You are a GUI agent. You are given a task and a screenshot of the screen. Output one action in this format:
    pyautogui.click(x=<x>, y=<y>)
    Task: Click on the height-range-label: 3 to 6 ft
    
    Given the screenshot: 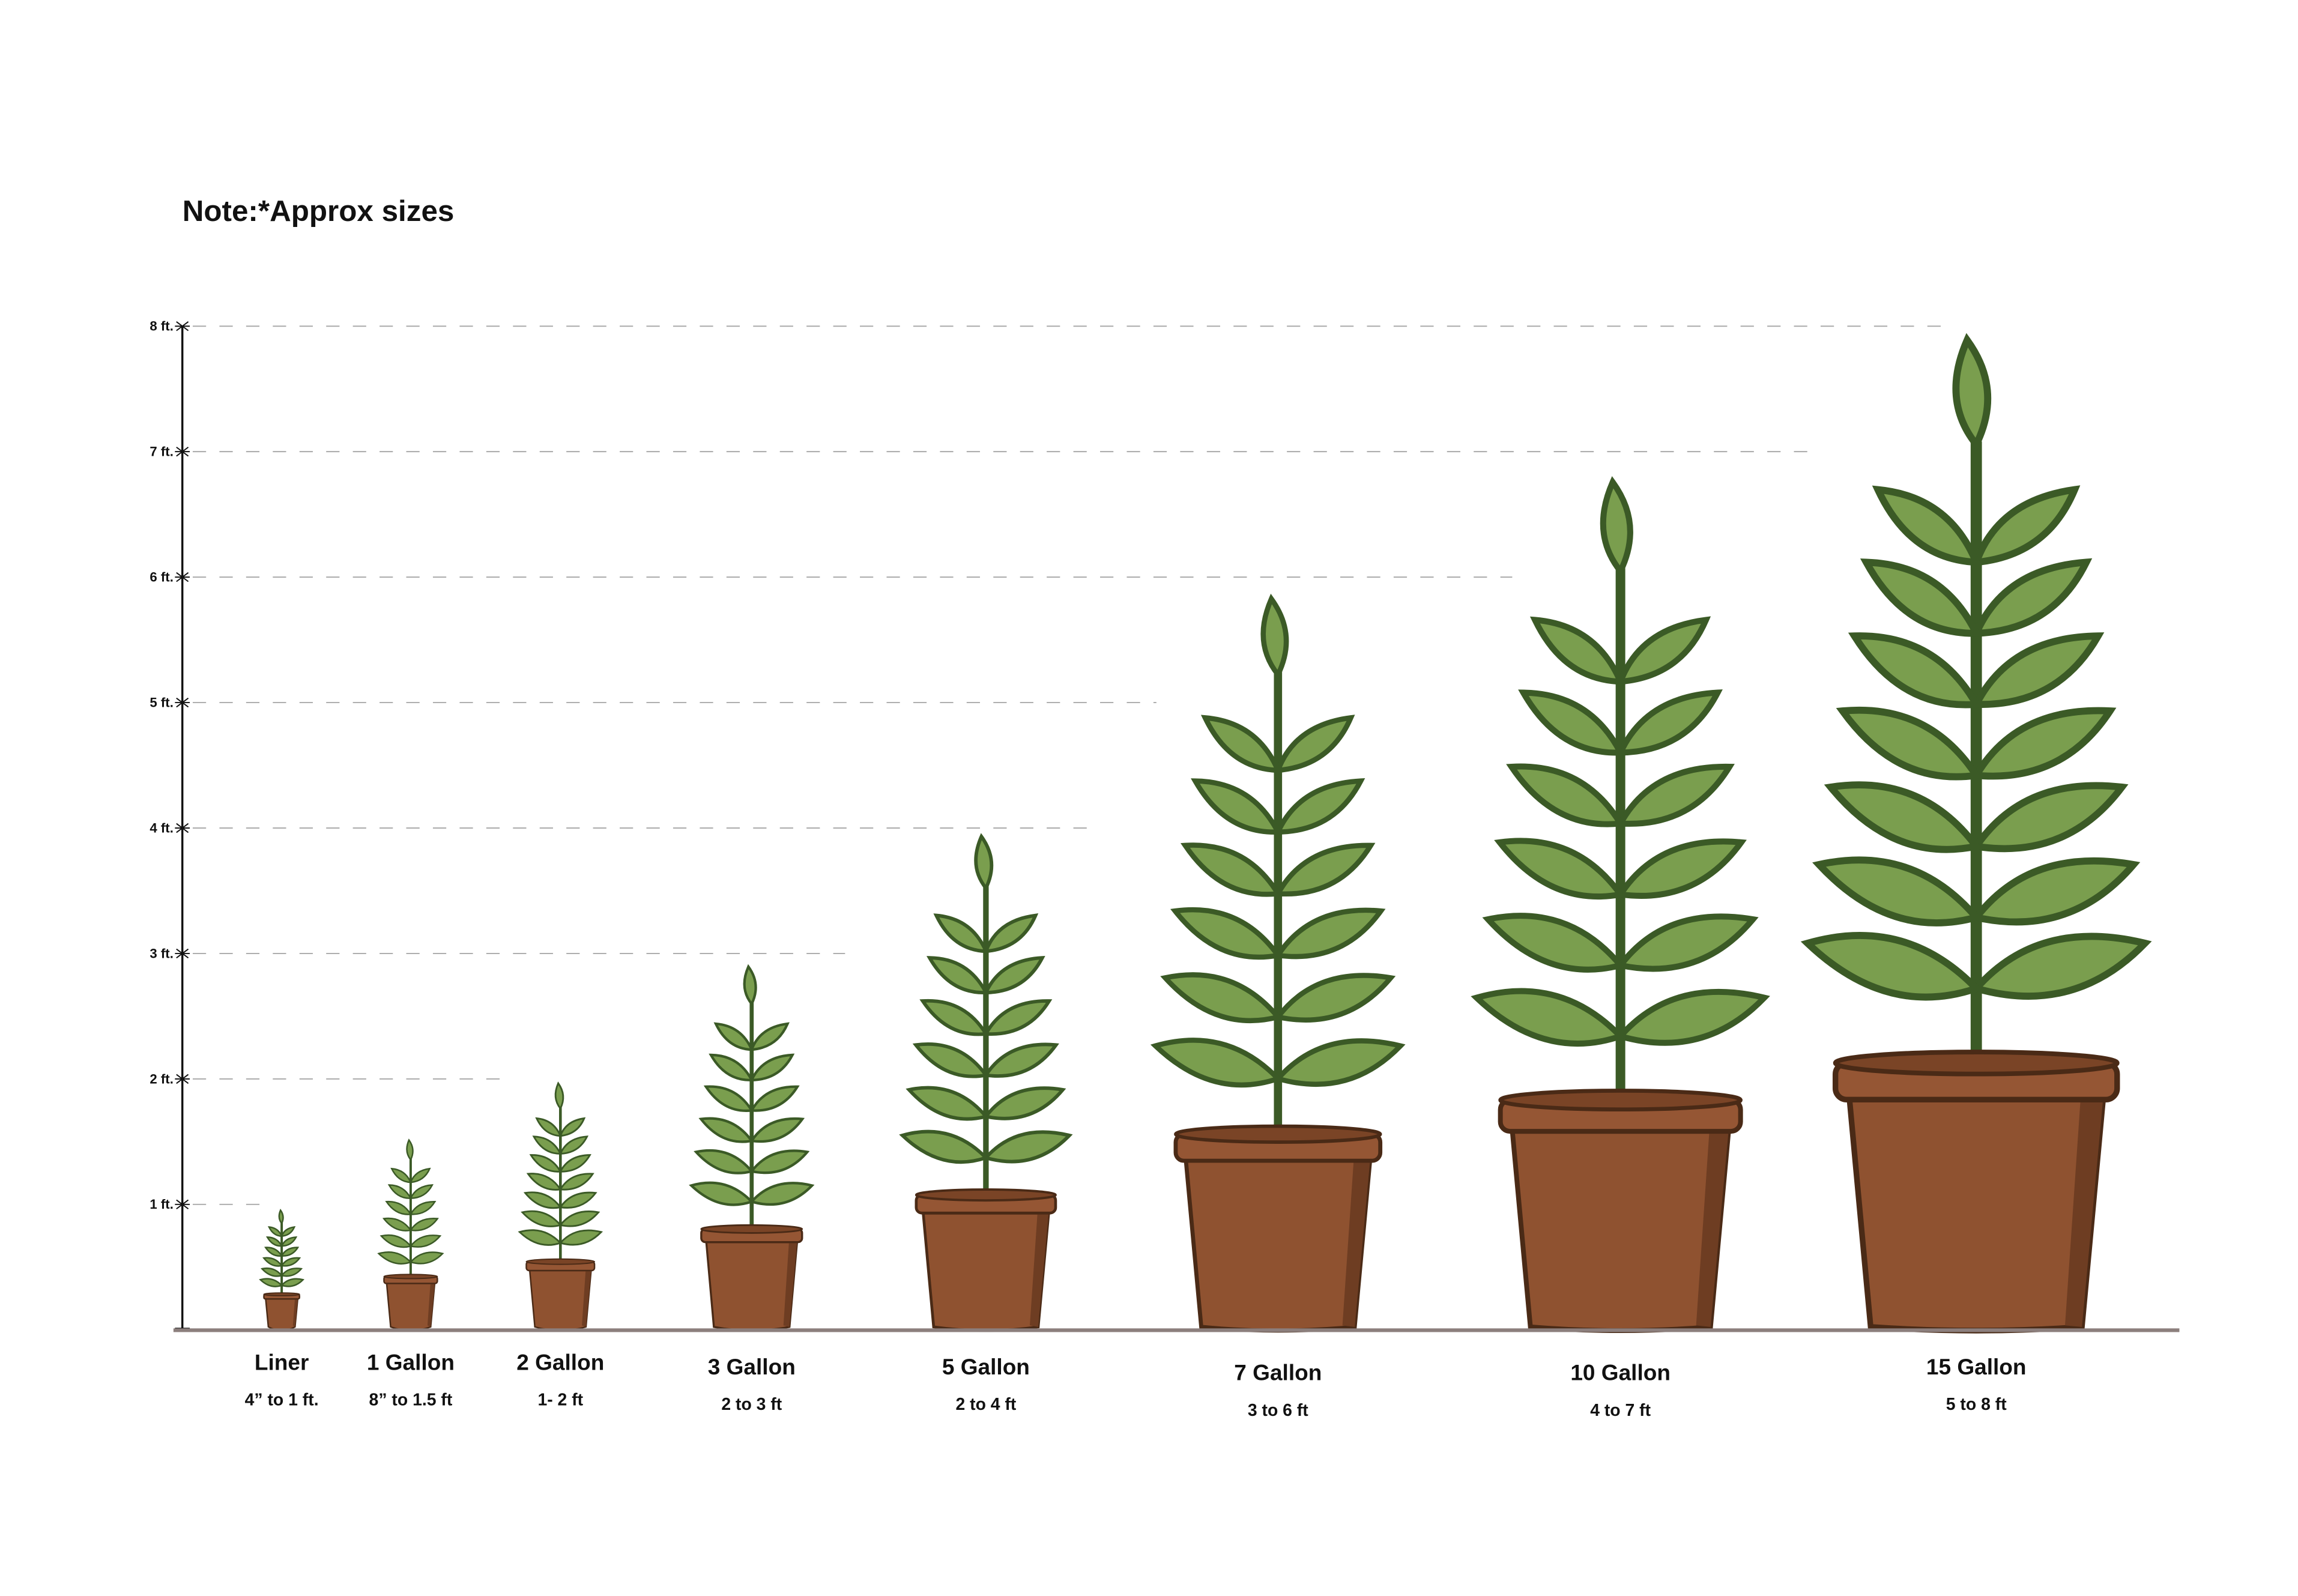 What is the action you would take?
    pyautogui.click(x=1278, y=1410)
    